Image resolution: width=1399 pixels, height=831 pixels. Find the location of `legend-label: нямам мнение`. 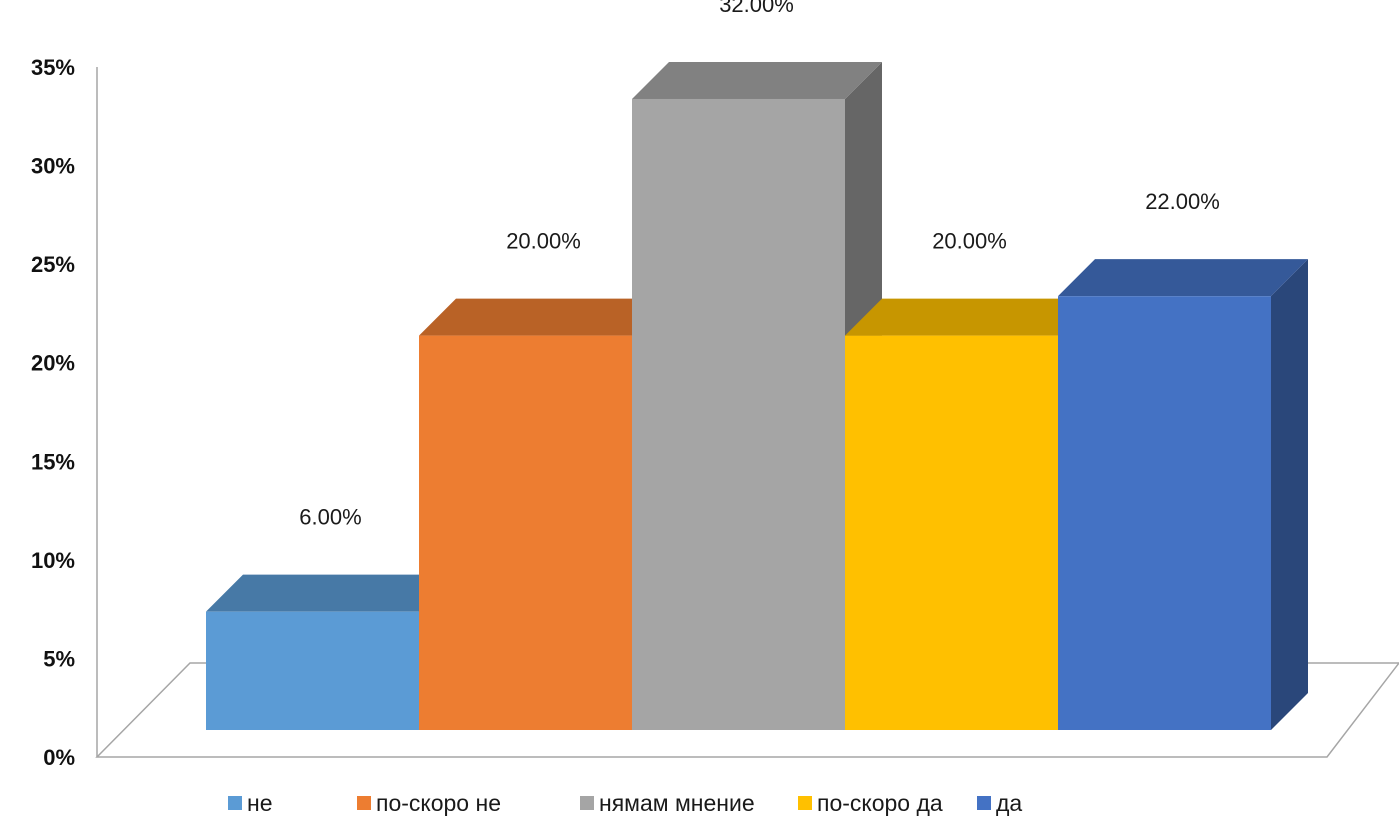

legend-label: нямам мнение is located at coordinates (677, 803).